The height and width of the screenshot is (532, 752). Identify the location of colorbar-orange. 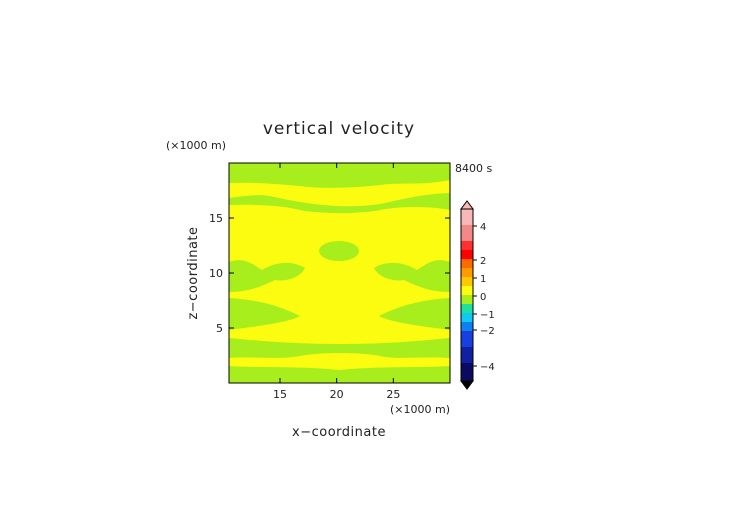
(467, 272).